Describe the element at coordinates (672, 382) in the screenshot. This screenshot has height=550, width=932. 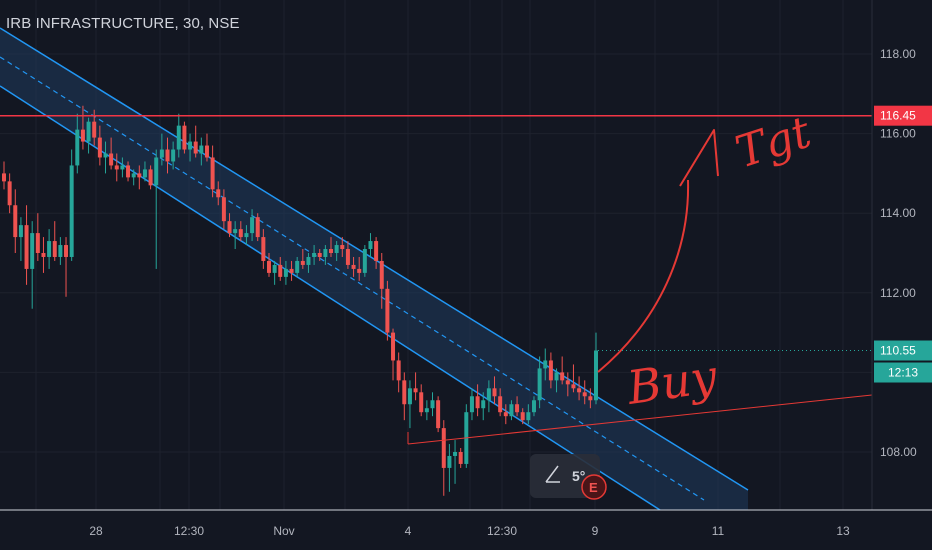
I see `buy-annotation: Buy` at that location.